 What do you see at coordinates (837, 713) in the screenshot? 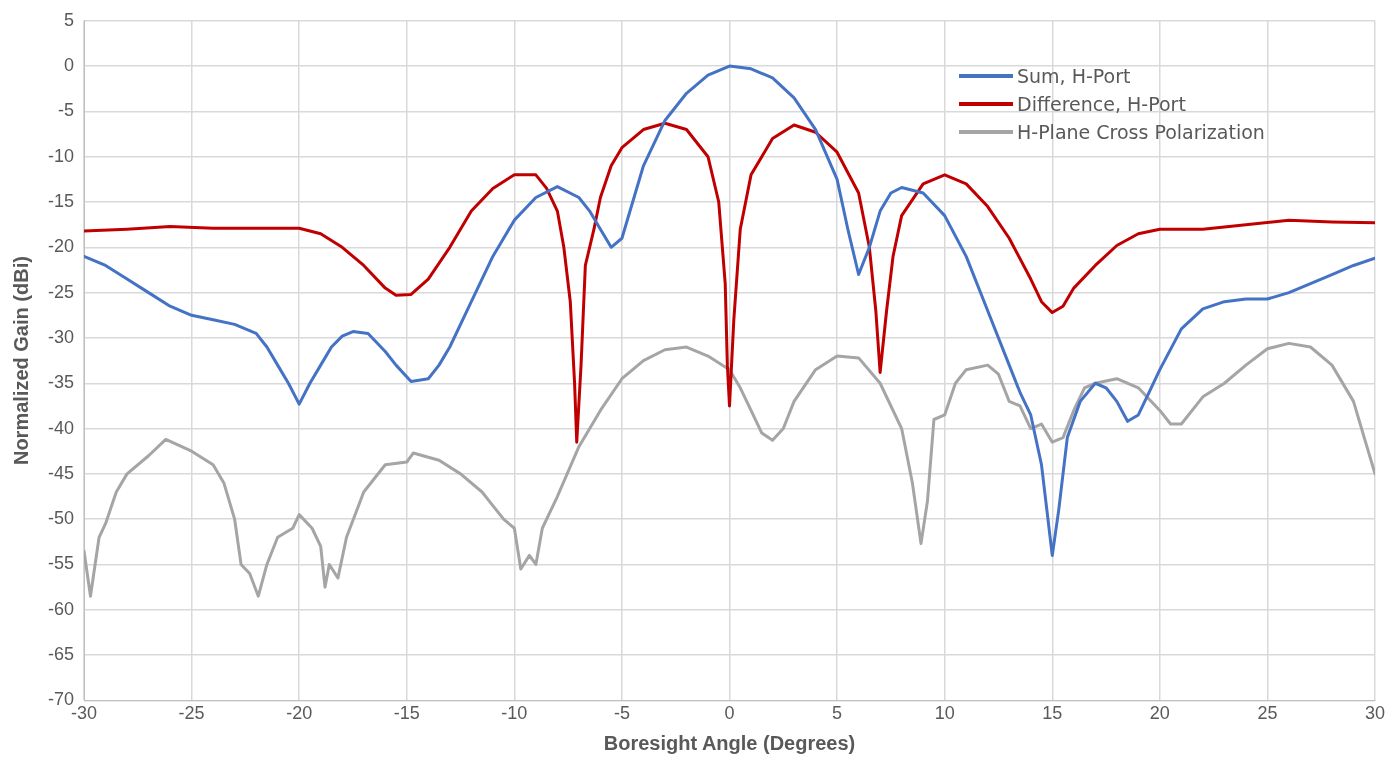
I see `x-tick-label: 5` at bounding box center [837, 713].